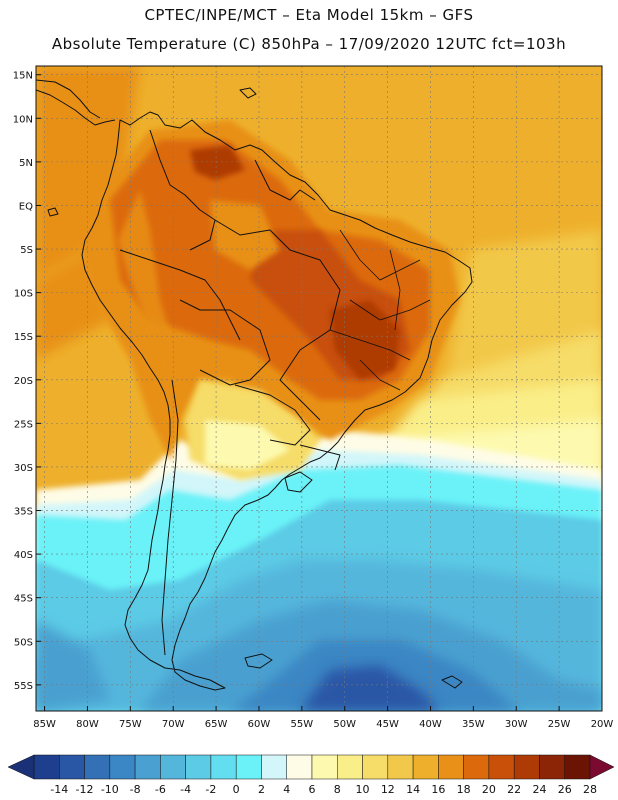 This screenshot has width=618, height=800. What do you see at coordinates (559, 724) in the screenshot?
I see `lon-tick-label: 25W` at bounding box center [559, 724].